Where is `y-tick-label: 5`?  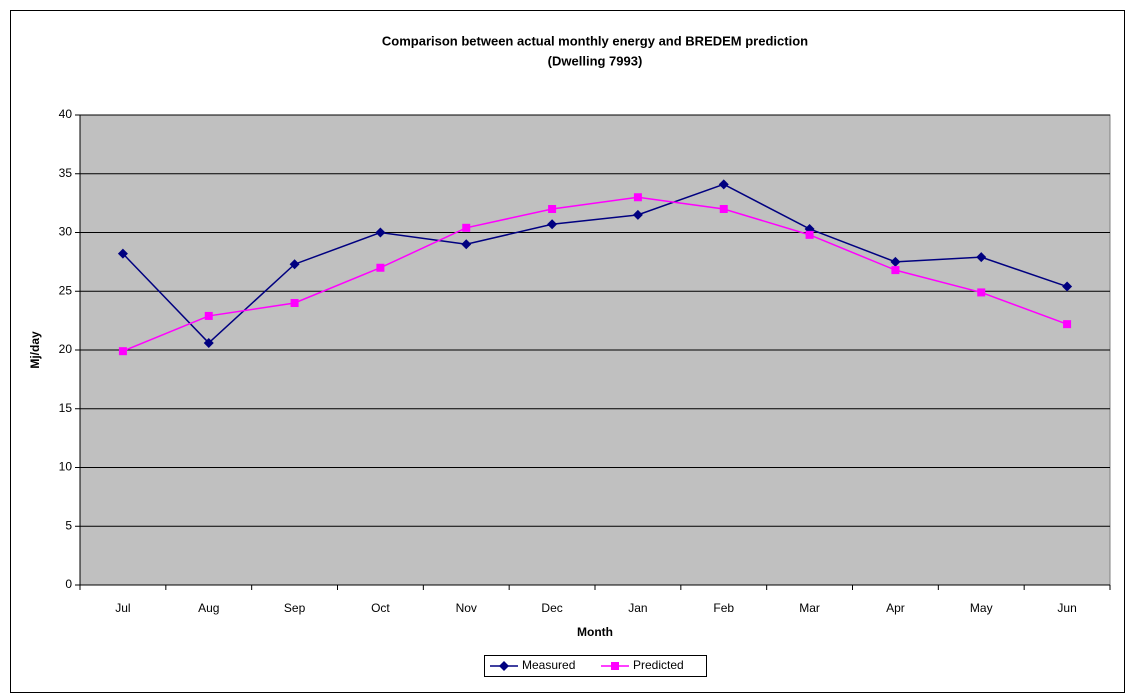
y-tick-label: 5 is located at coordinates (68, 525).